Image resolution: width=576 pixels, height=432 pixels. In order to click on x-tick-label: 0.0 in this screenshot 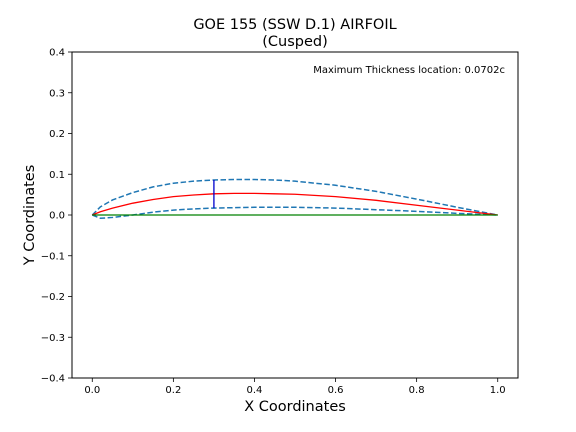, I will do `click(92, 390)`.